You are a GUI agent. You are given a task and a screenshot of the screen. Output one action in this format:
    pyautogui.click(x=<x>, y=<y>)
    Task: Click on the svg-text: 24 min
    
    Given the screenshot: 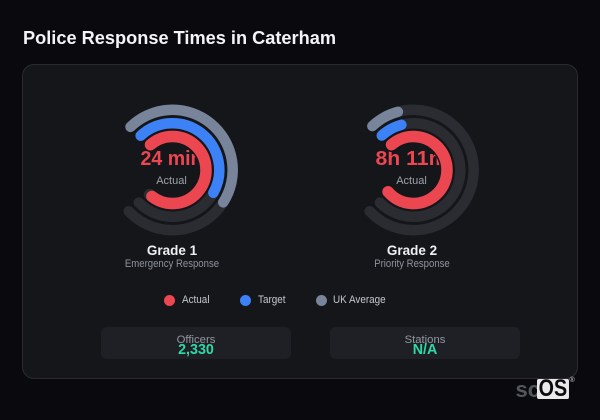 What is the action you would take?
    pyautogui.click(x=172, y=159)
    